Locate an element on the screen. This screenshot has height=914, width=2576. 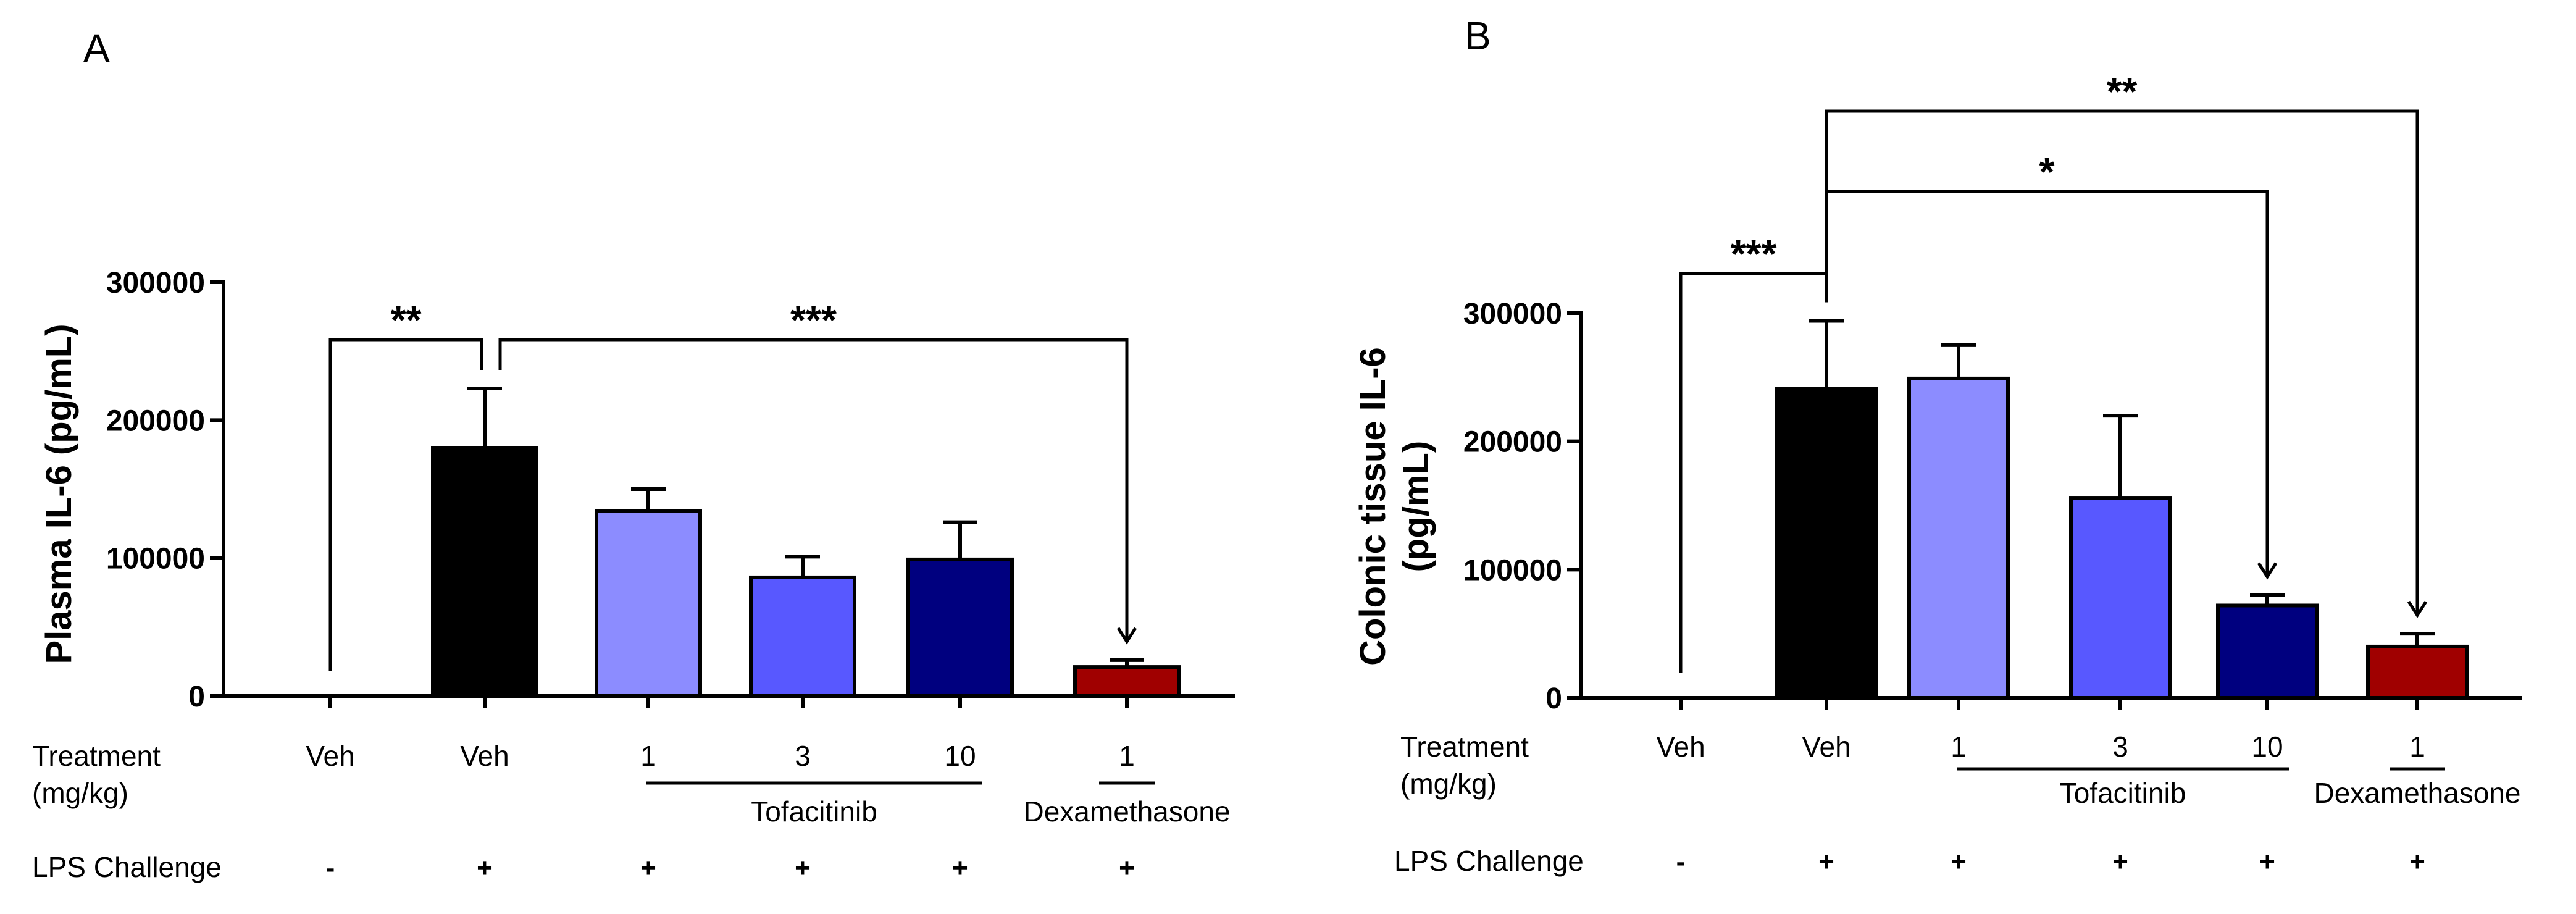
y-axis-title: Plasma IL-6 (pg/mL) is located at coordinates (59, 494).